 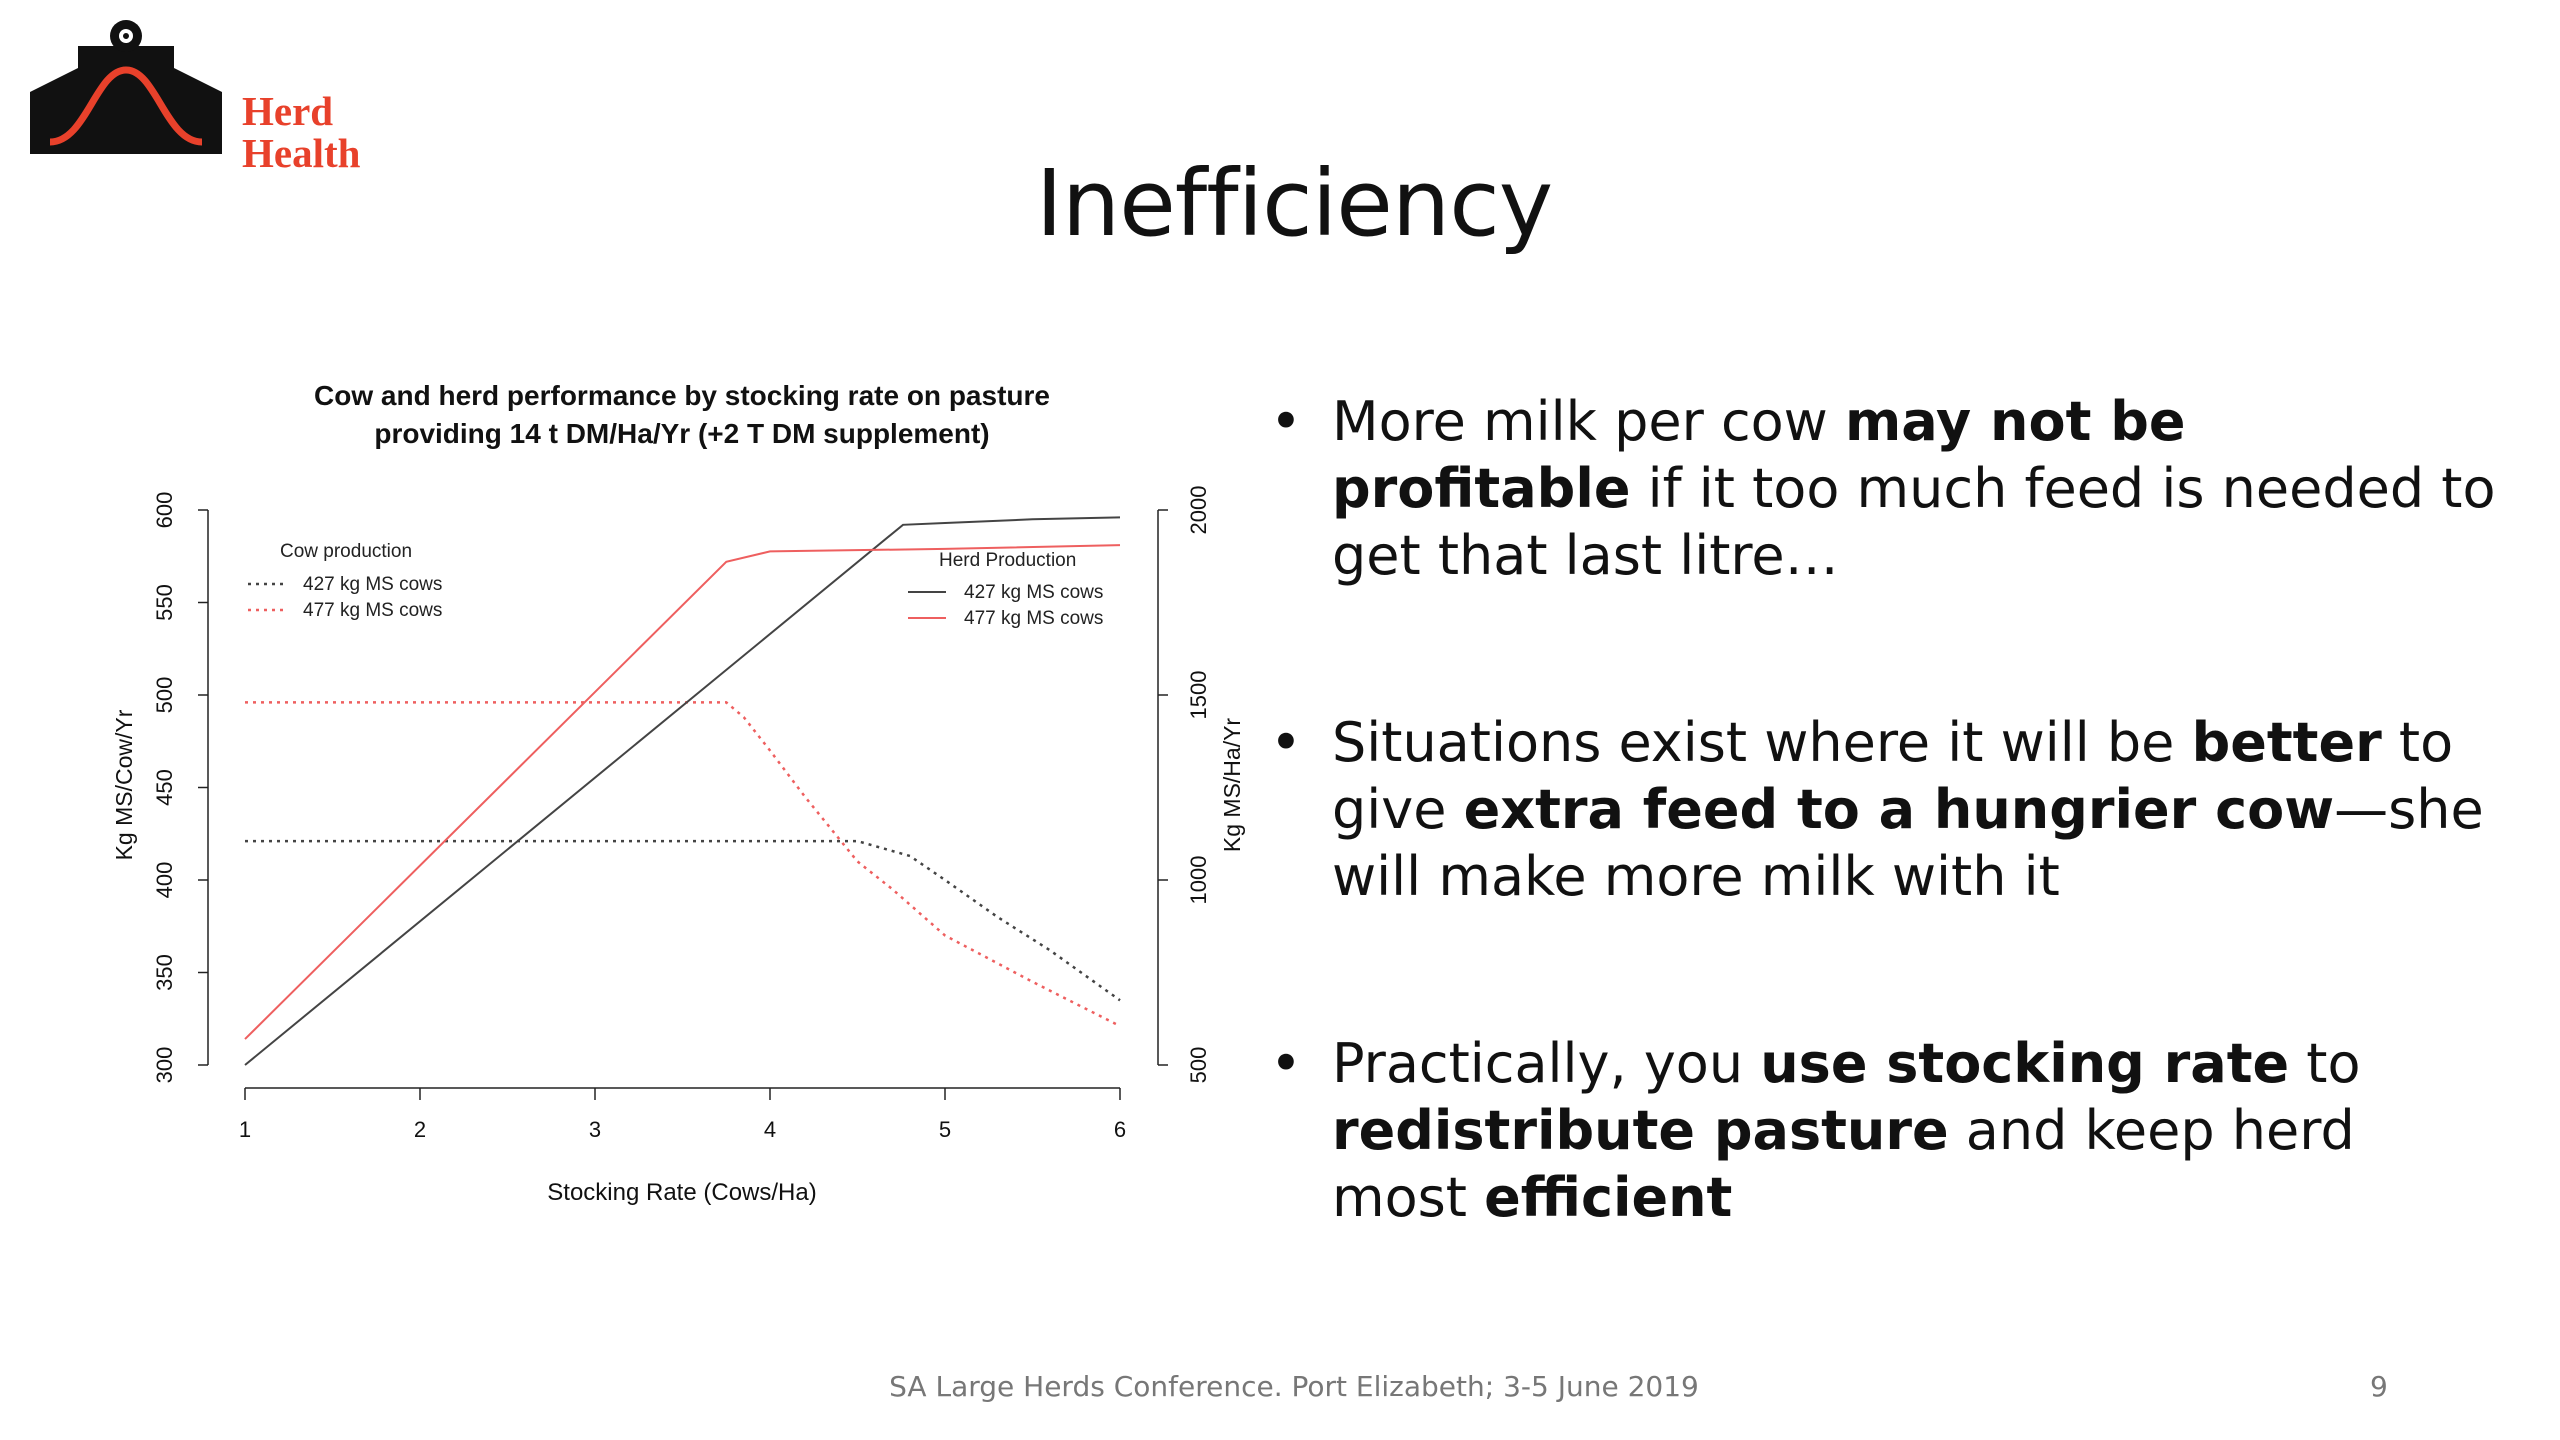 I want to click on y-left-tick-label: 450, so click(x=164, y=787).